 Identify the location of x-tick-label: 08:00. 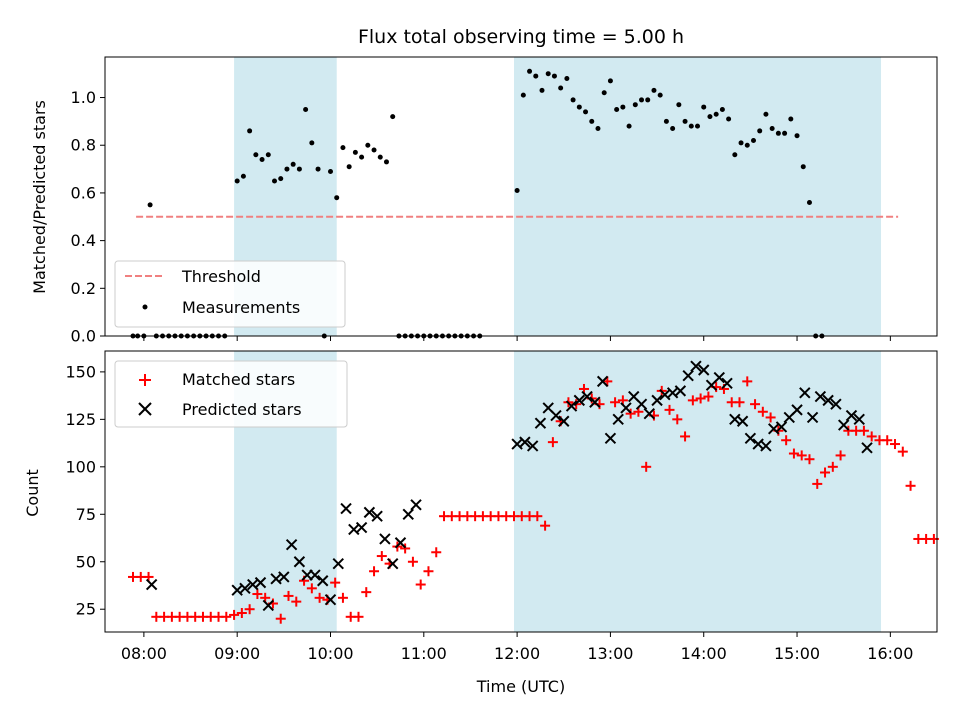
(144, 653).